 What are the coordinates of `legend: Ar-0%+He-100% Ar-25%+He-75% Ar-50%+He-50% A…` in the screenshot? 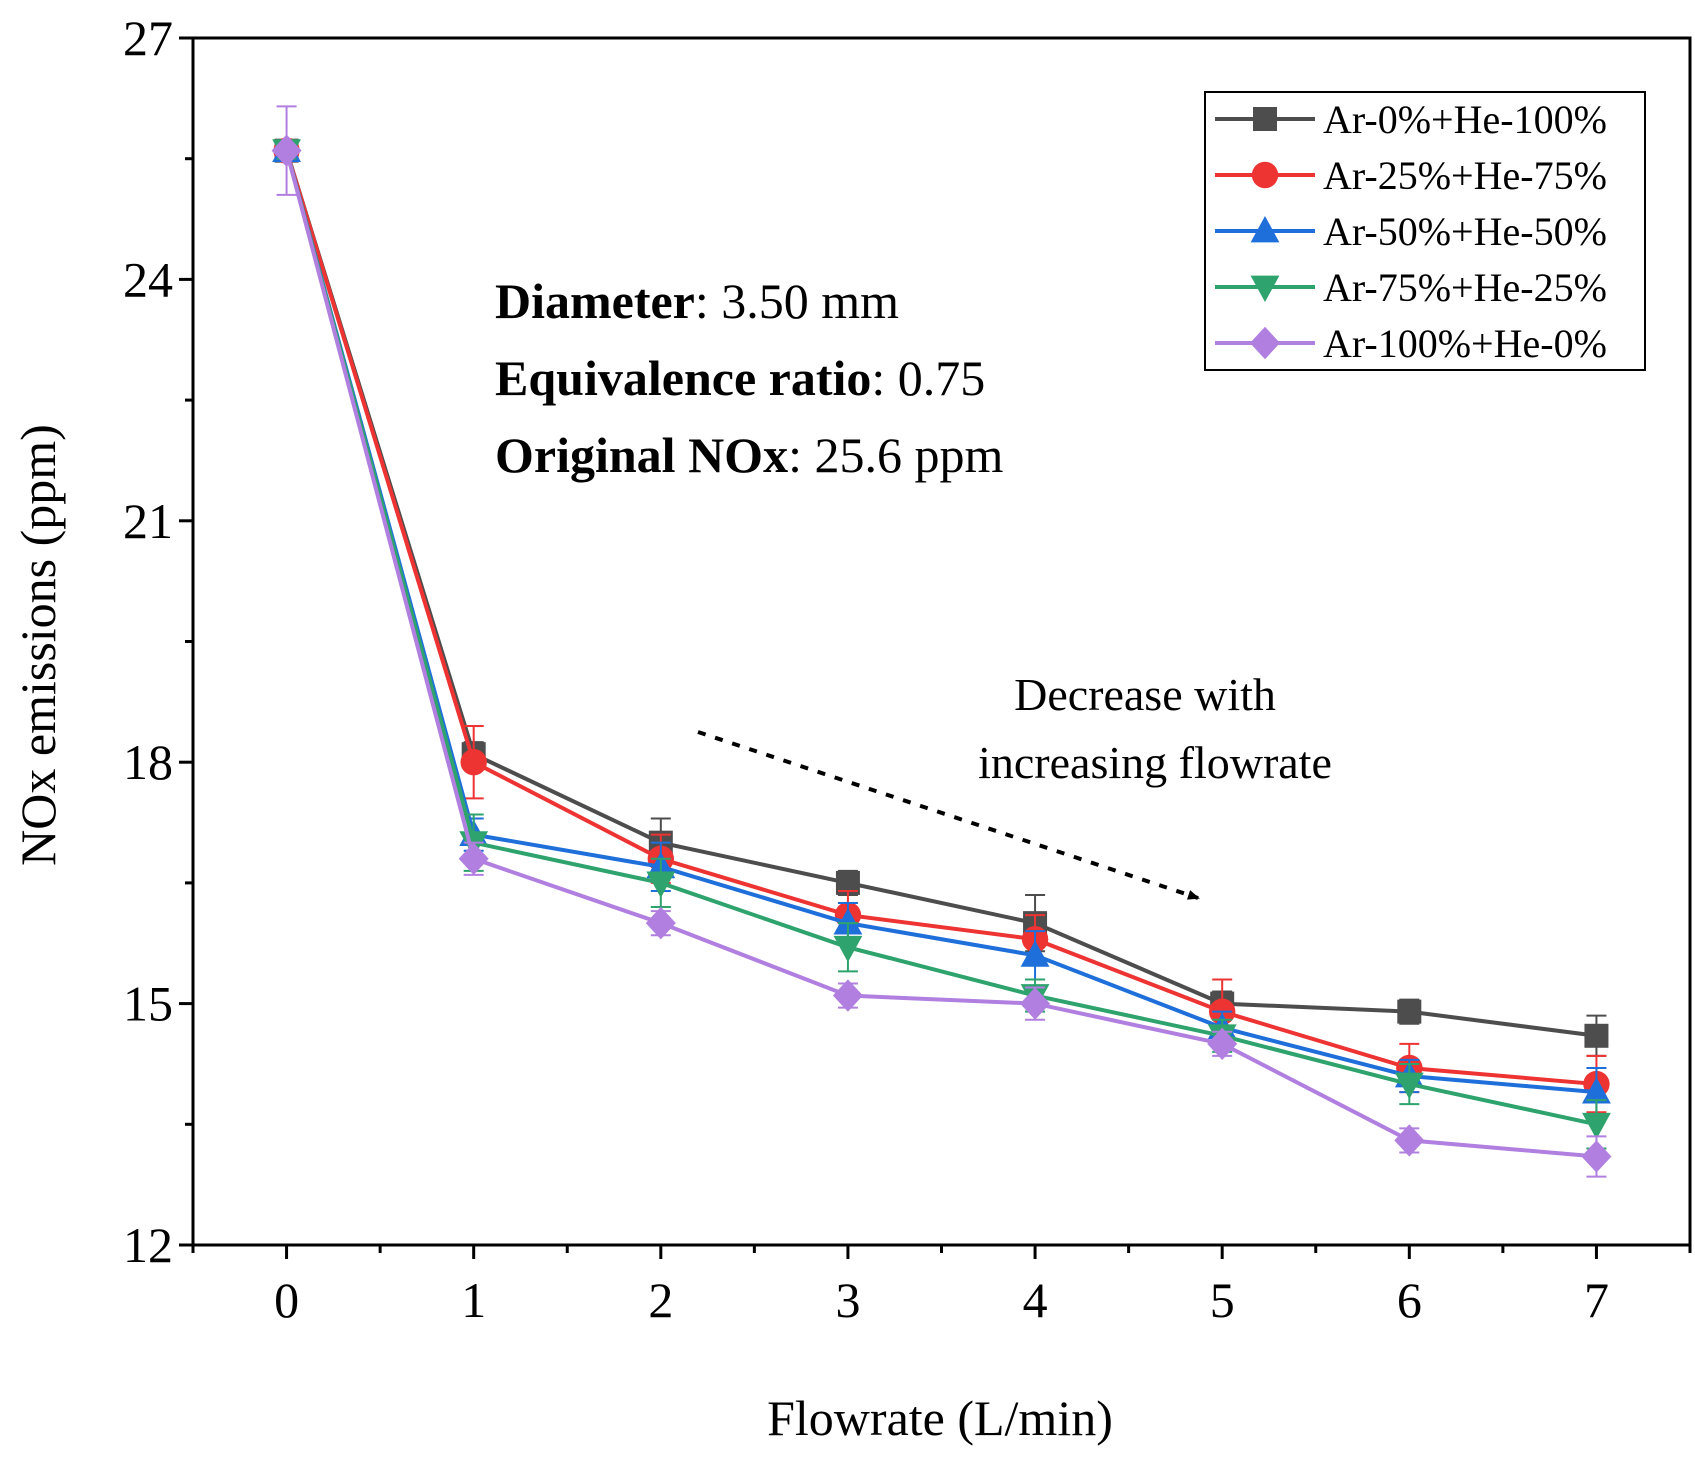 It's located at (1425, 231).